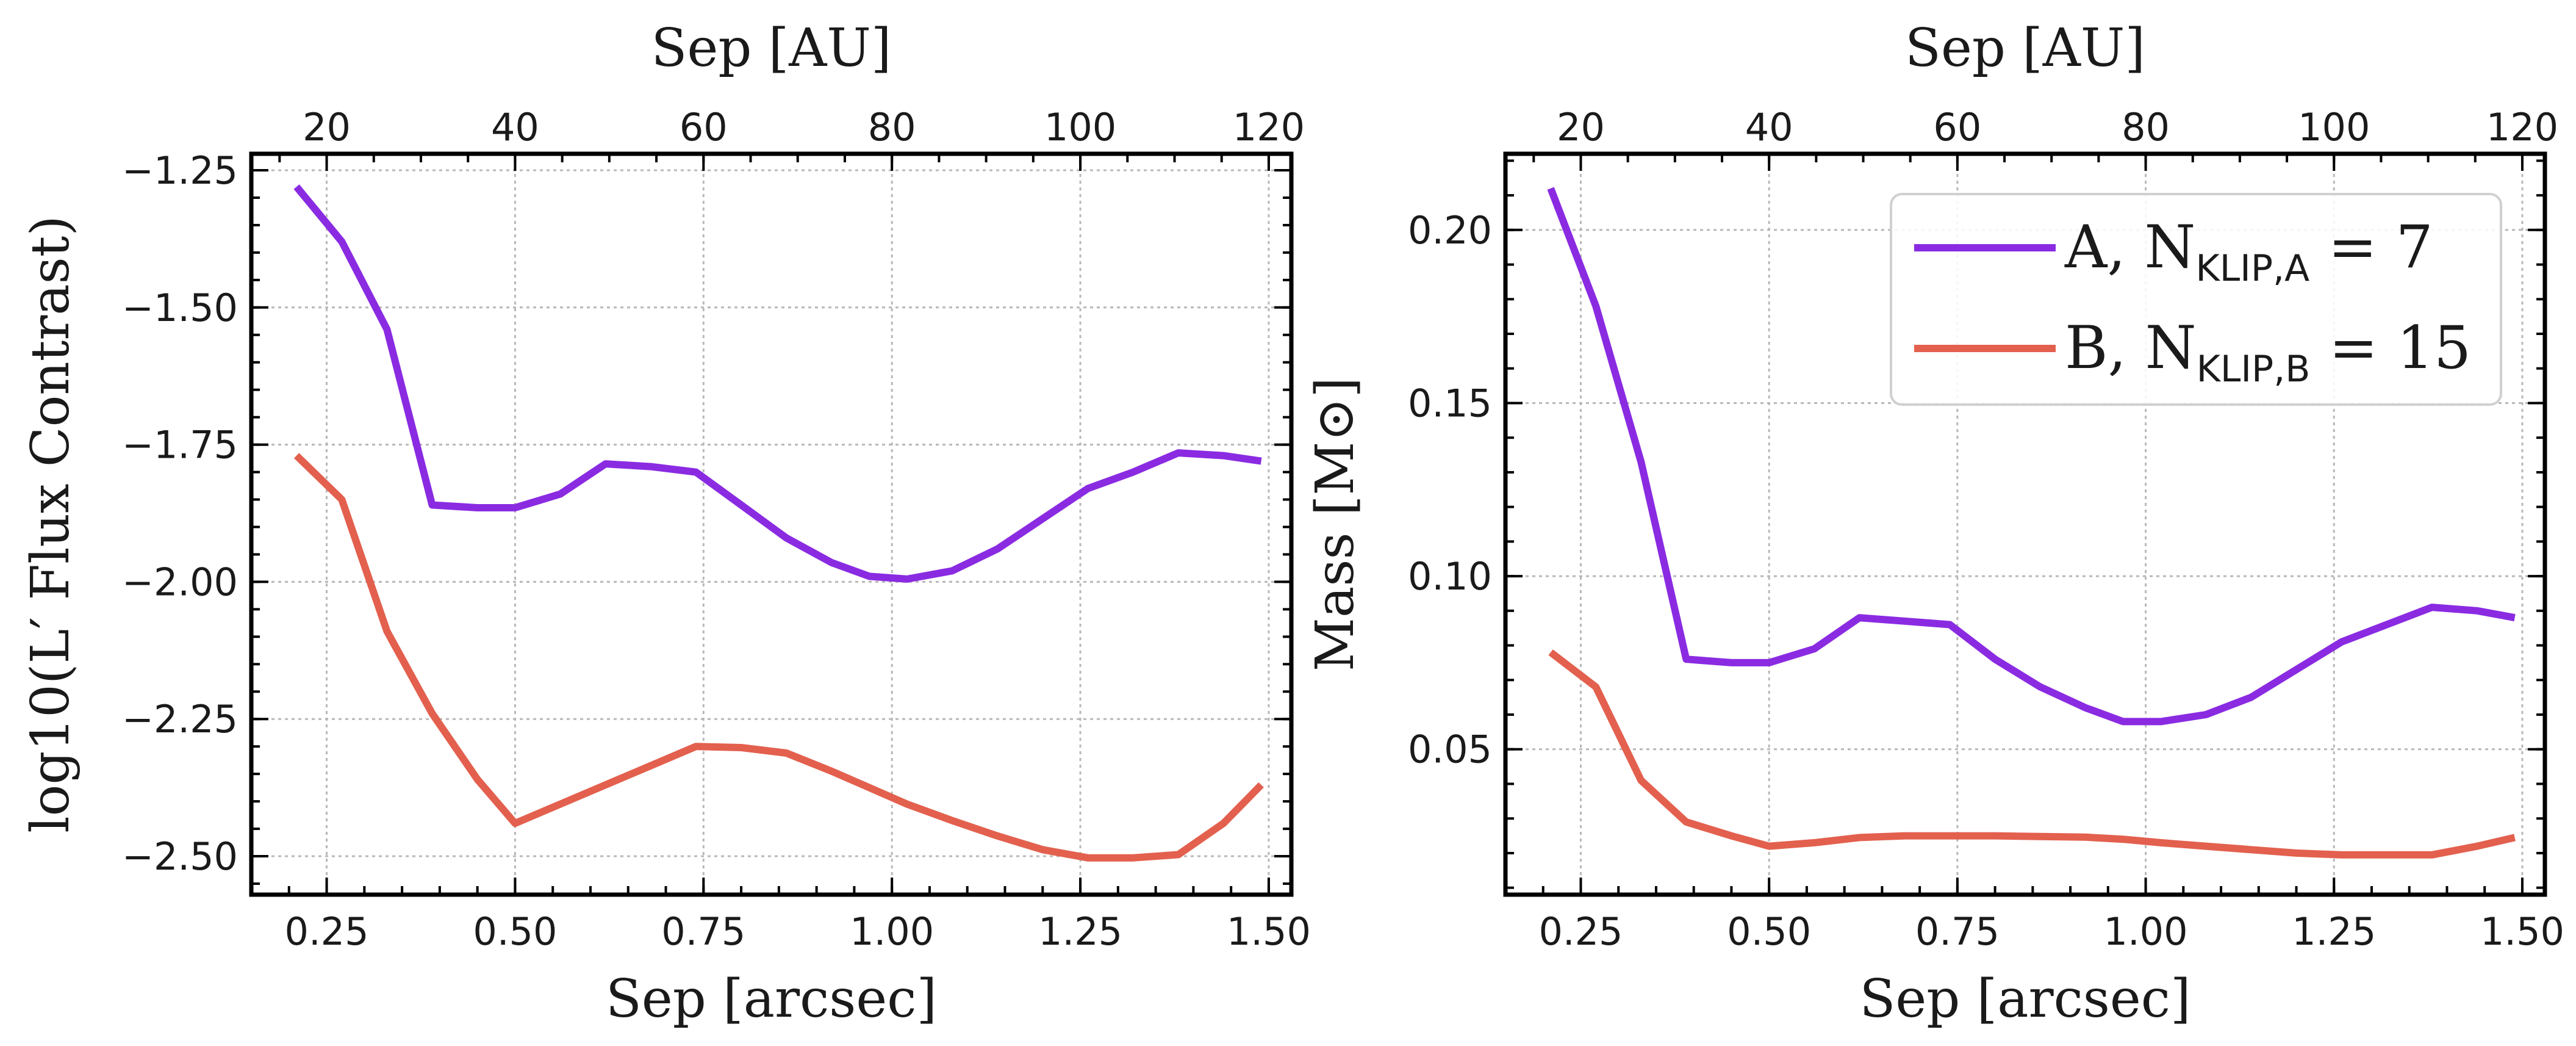  I want to click on y-tick-label: −1.25, so click(180, 170).